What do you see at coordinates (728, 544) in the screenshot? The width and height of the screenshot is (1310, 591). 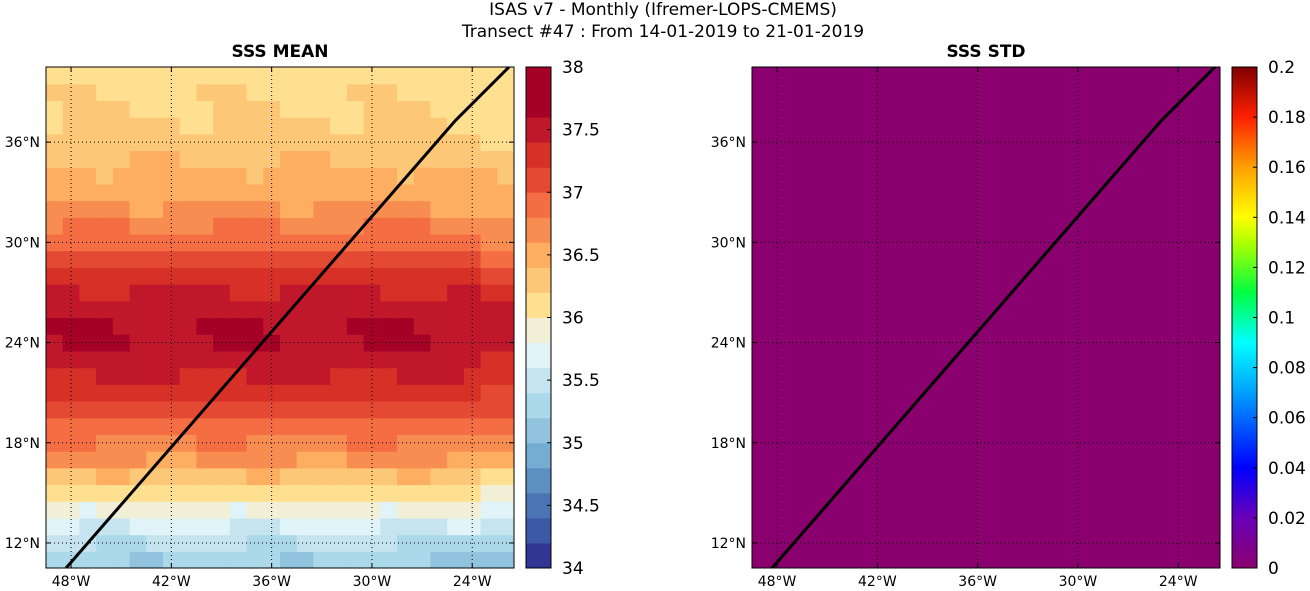 I see `y-tick-label: 12°N` at bounding box center [728, 544].